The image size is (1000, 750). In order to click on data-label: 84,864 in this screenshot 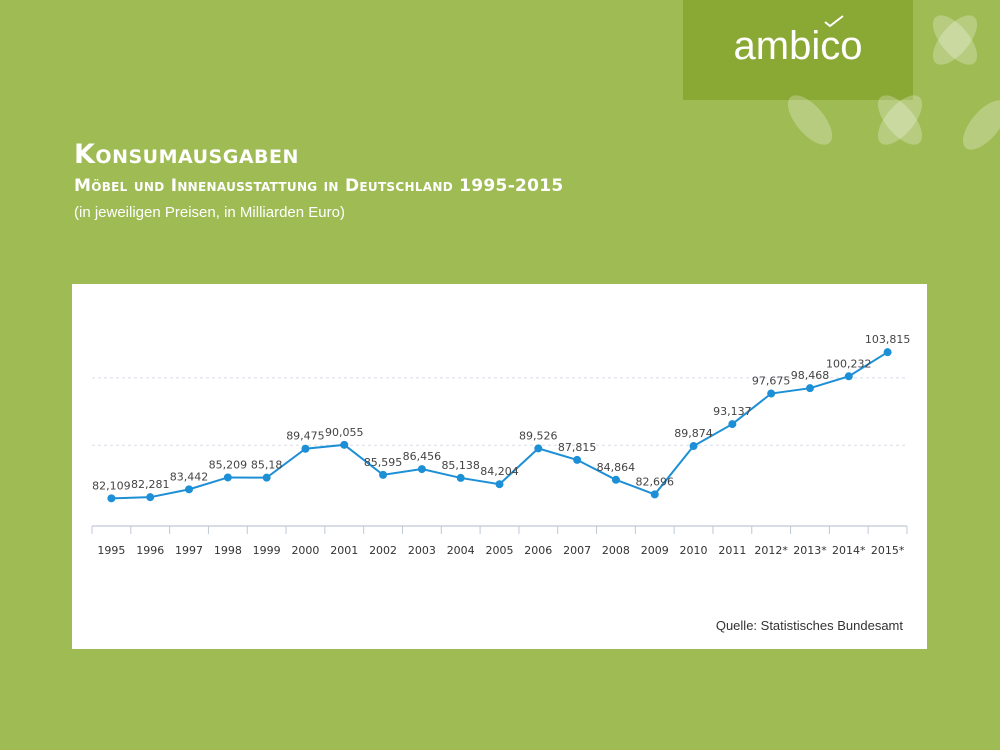, I will do `click(616, 467)`.